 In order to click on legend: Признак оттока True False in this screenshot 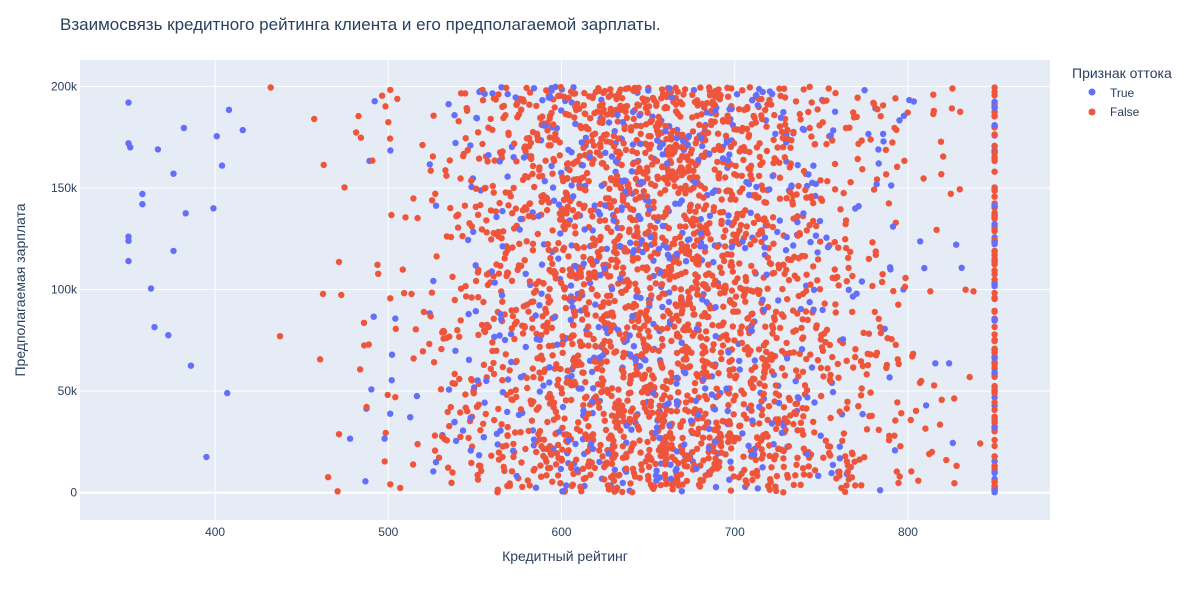, I will do `click(1122, 92)`.